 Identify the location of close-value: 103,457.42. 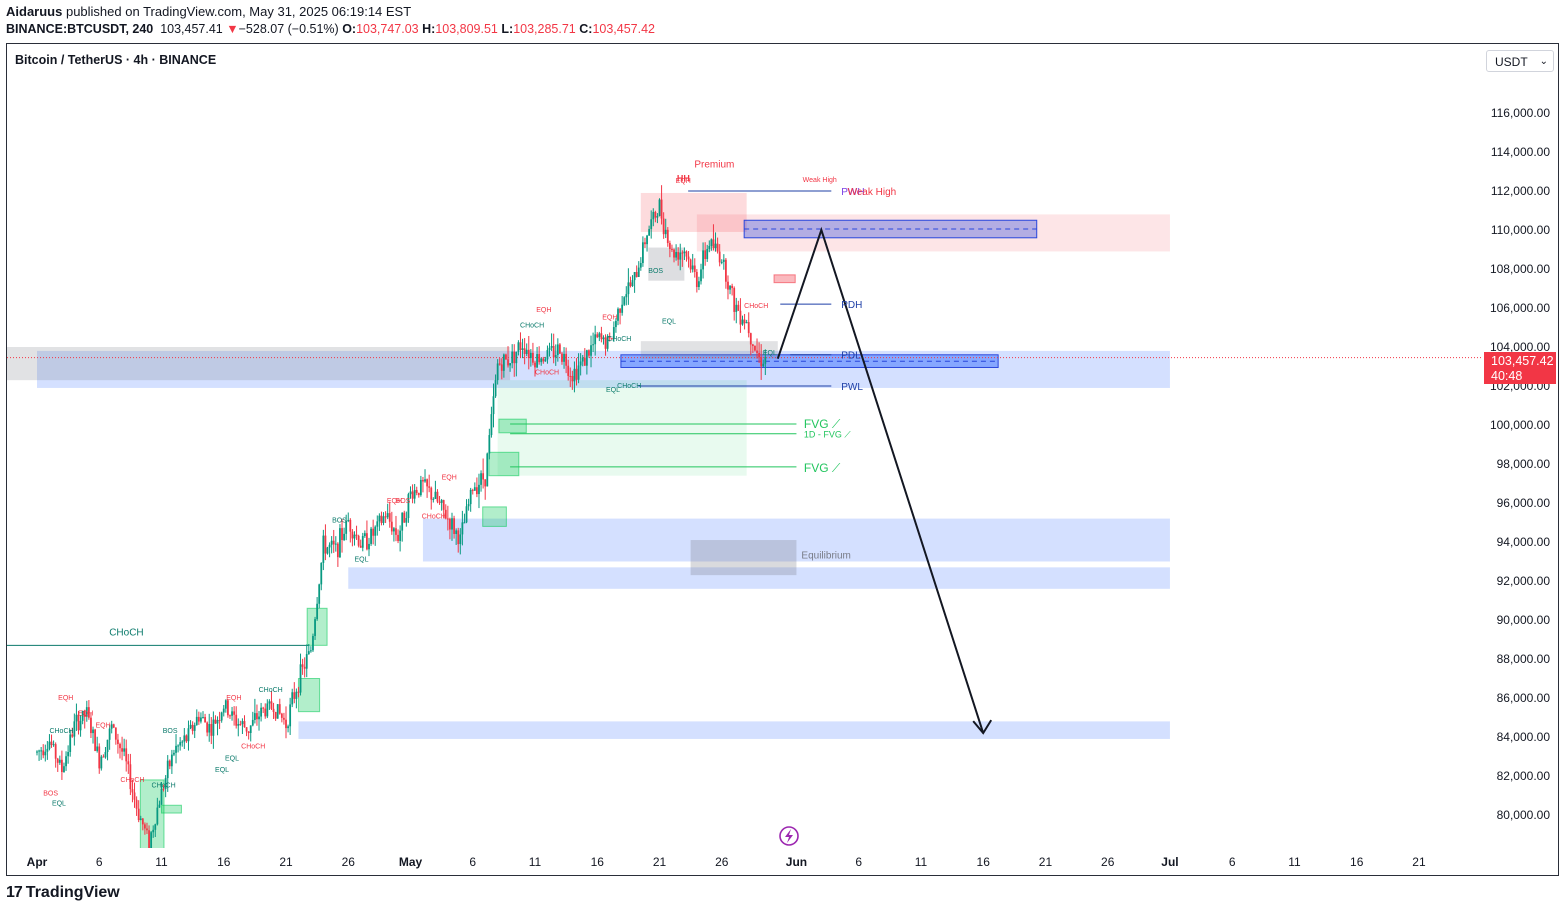
(623, 29).